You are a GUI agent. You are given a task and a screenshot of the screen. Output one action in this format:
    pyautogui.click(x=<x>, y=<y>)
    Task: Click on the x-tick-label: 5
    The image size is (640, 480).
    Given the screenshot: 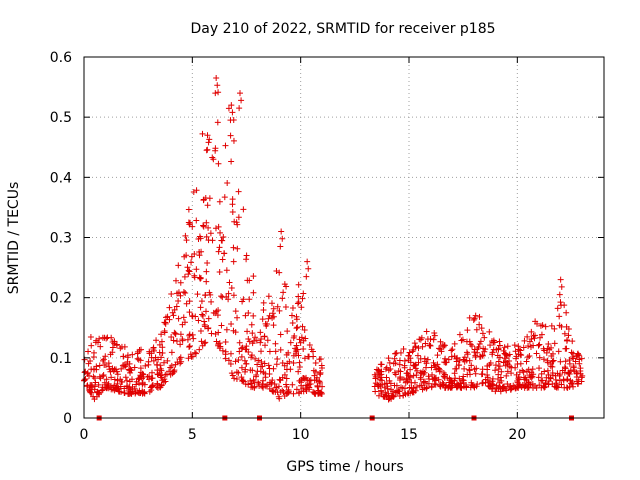 What is the action you would take?
    pyautogui.click(x=192, y=435)
    